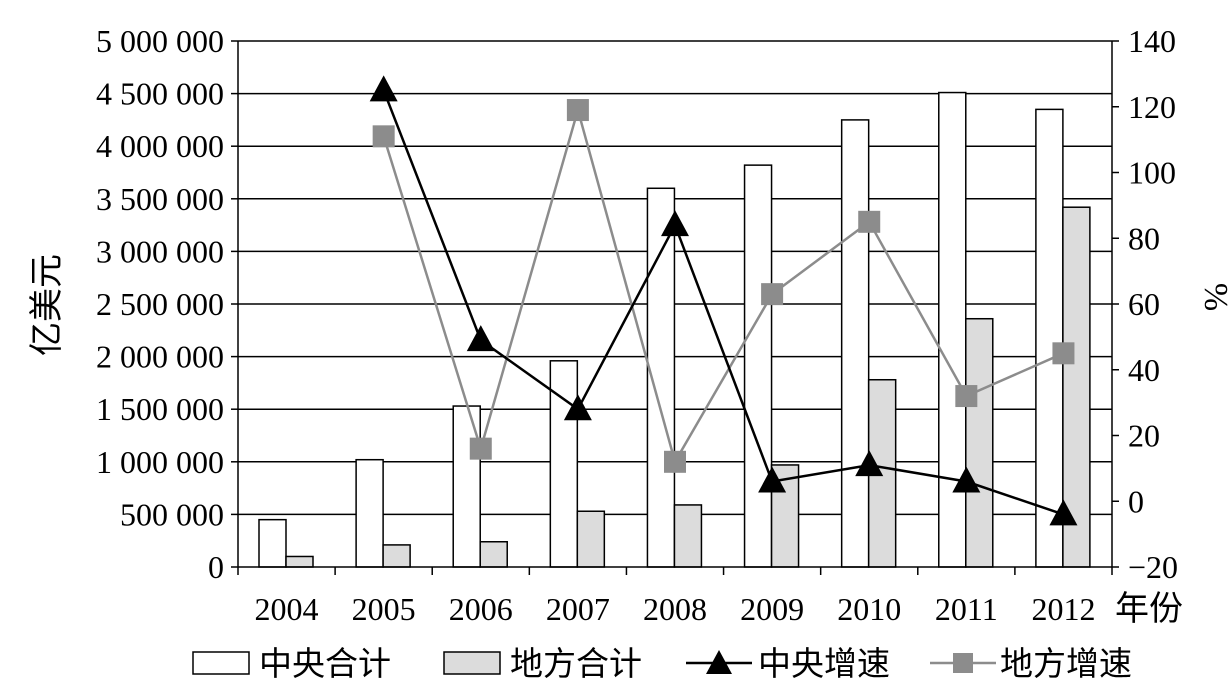 Image resolution: width=1229 pixels, height=680 pixels. Describe the element at coordinates (325, 663) in the screenshot. I see `legend-label-central-total: 中央合计` at that location.